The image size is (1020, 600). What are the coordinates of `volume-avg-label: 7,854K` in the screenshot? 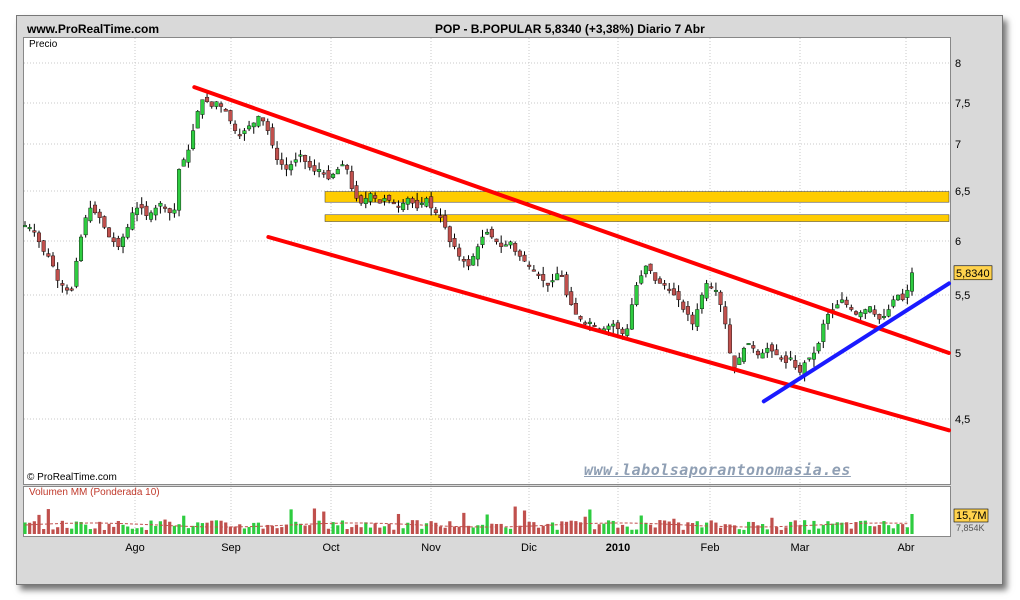 It's located at (970, 528).